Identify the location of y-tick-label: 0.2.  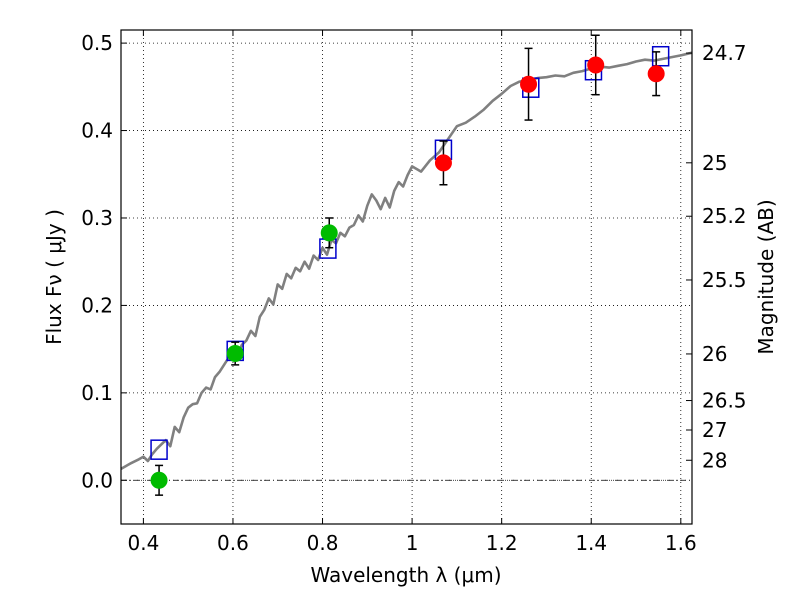
(97, 305).